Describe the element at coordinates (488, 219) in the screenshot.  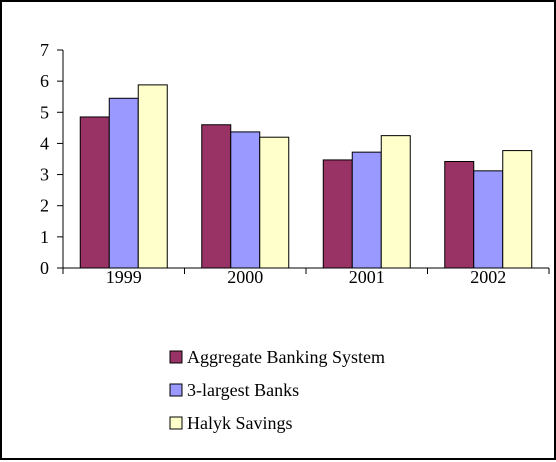
I see `bar-2-2002` at that location.